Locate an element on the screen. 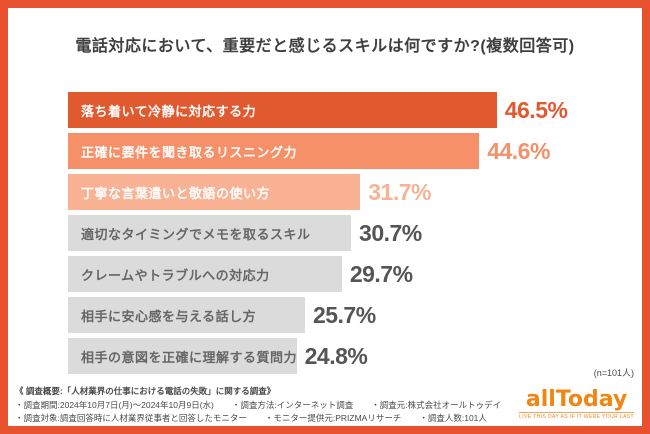 Image resolution: width=650 pixels, height=434 pixels. chart-title: 電話対応において、重要だと感じるスキルは何ですか?(複数回答可) is located at coordinates (325, 46).